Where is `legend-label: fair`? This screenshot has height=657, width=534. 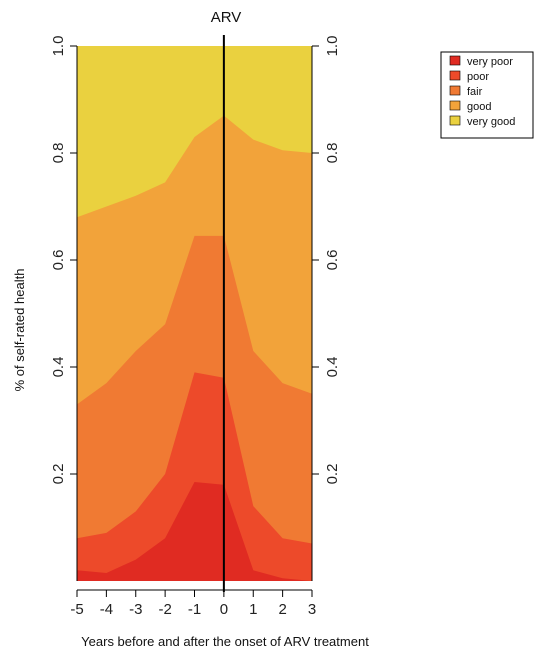
legend-label: fair is located at coordinates (475, 92).